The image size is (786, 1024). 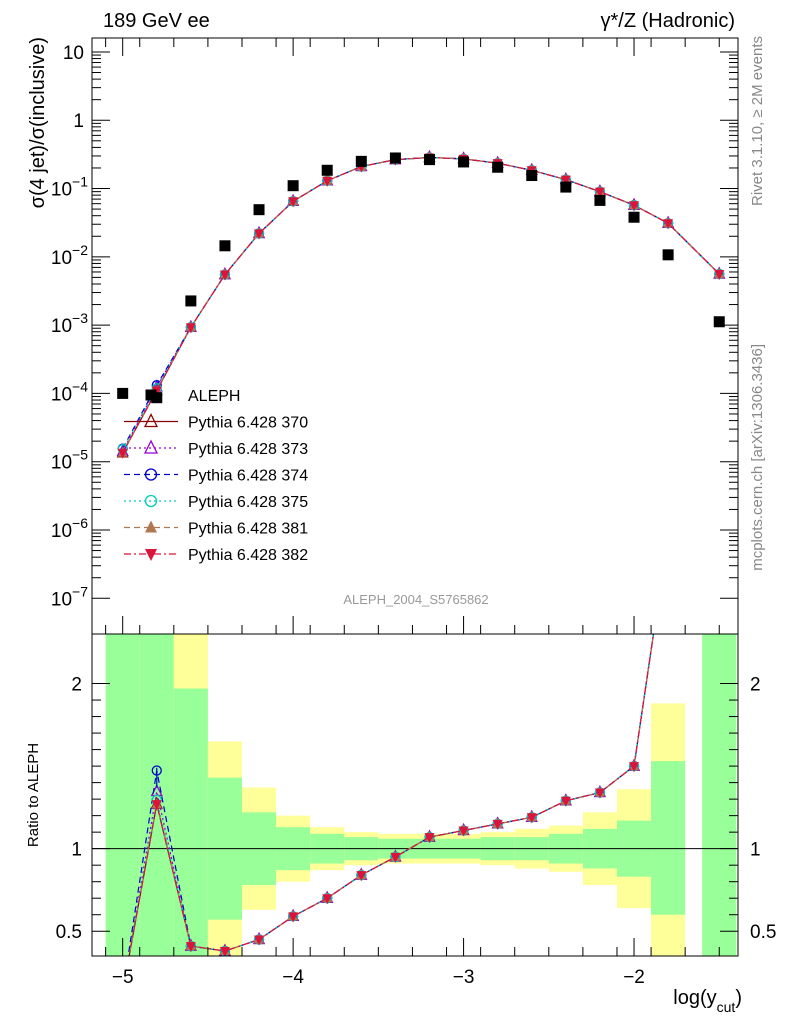 I want to click on legend-entry-4: Pythia 6.428 375, so click(x=216, y=502).